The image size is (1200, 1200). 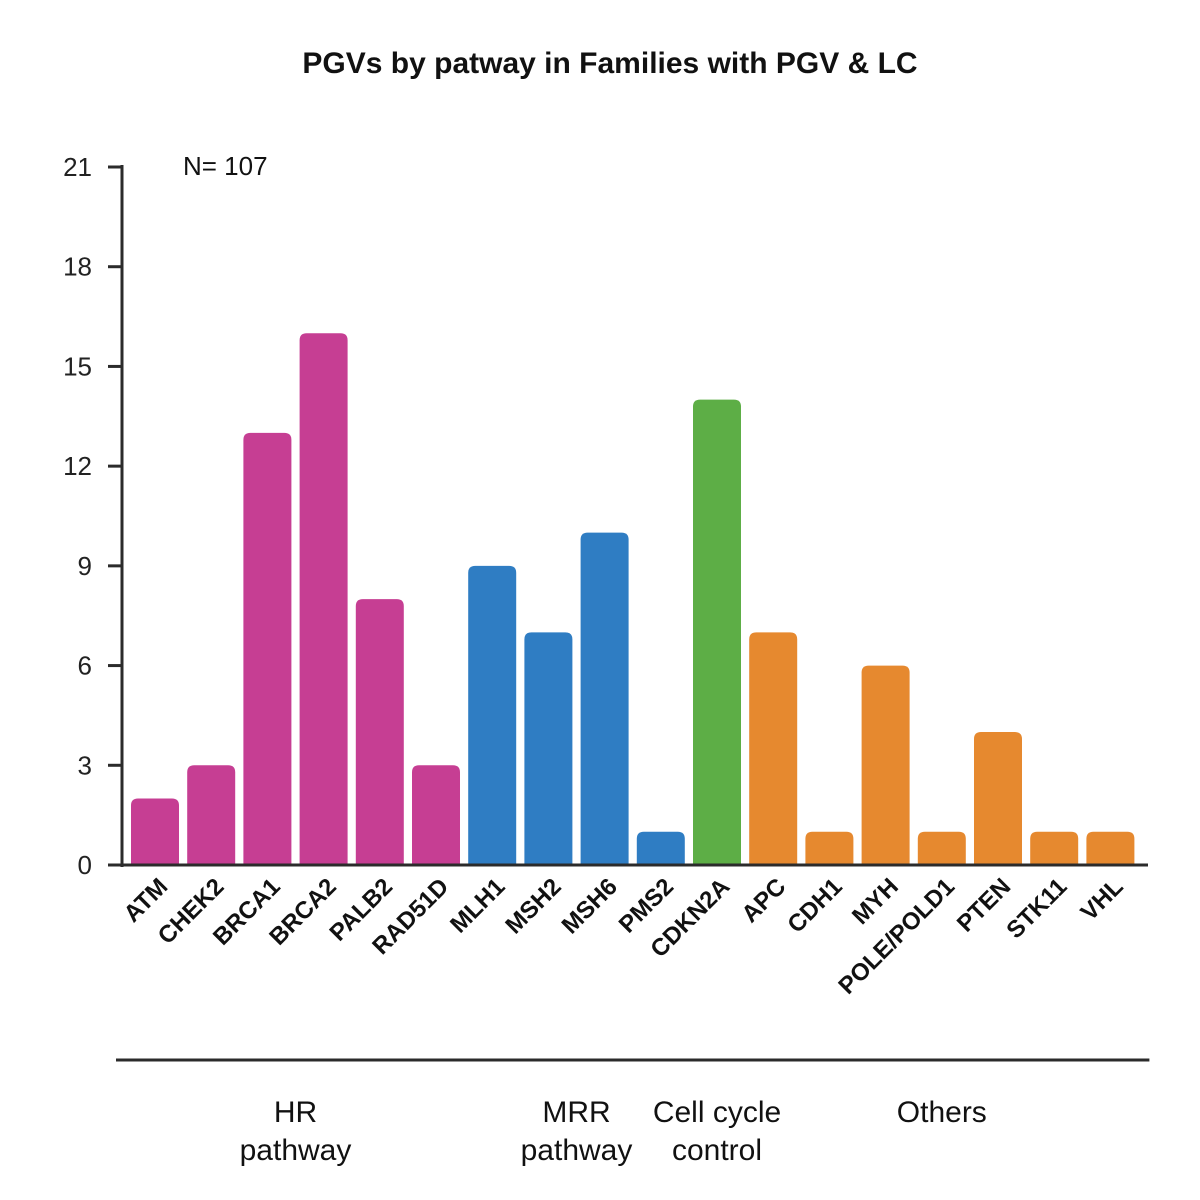 What do you see at coordinates (548, 748) in the screenshot?
I see `bar-msh2` at bounding box center [548, 748].